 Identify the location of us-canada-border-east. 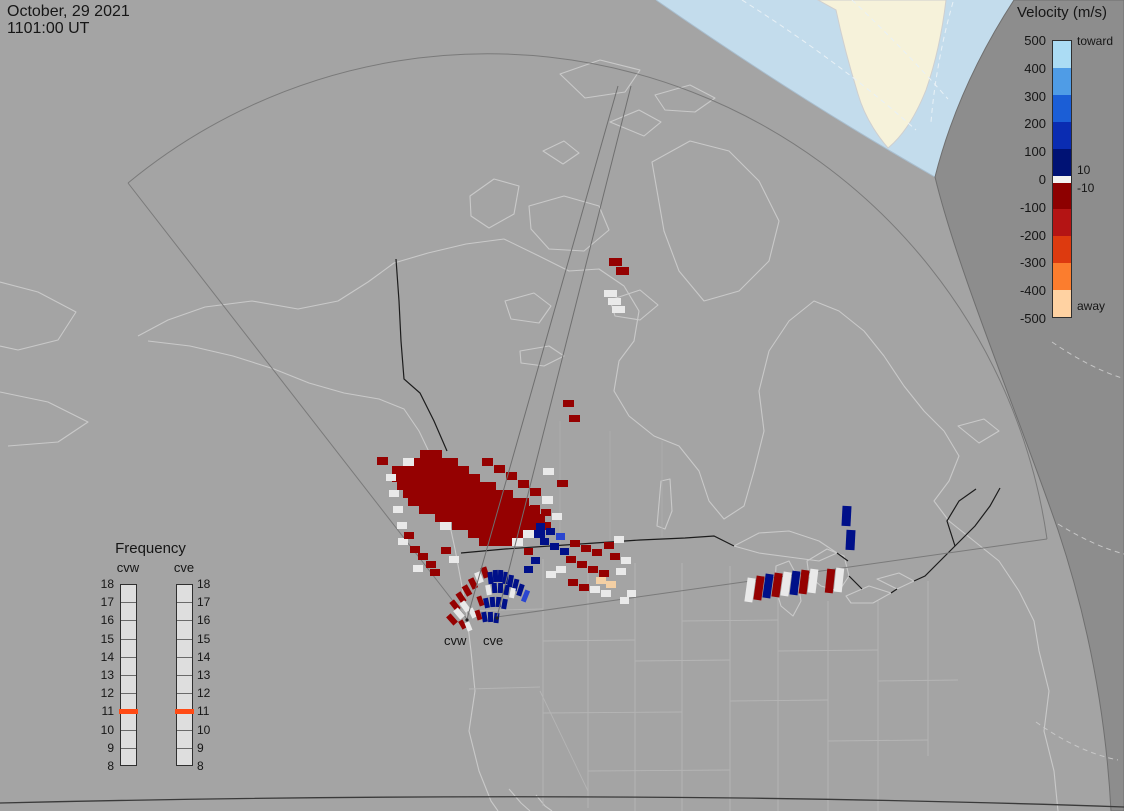
(918, 540).